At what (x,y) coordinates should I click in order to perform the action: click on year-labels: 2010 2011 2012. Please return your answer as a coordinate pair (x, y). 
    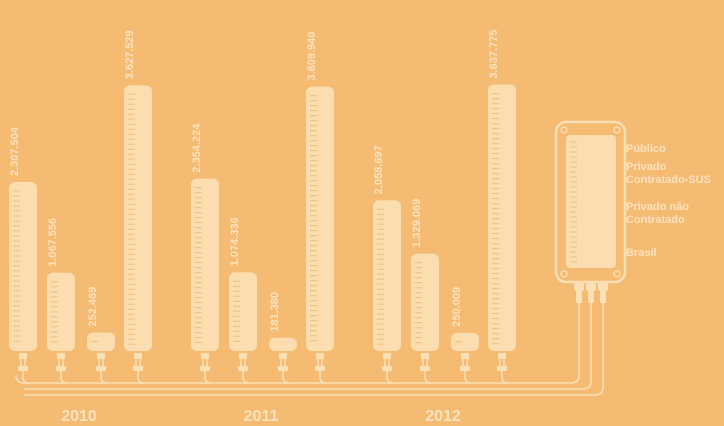
    Looking at the image, I should click on (261, 416).